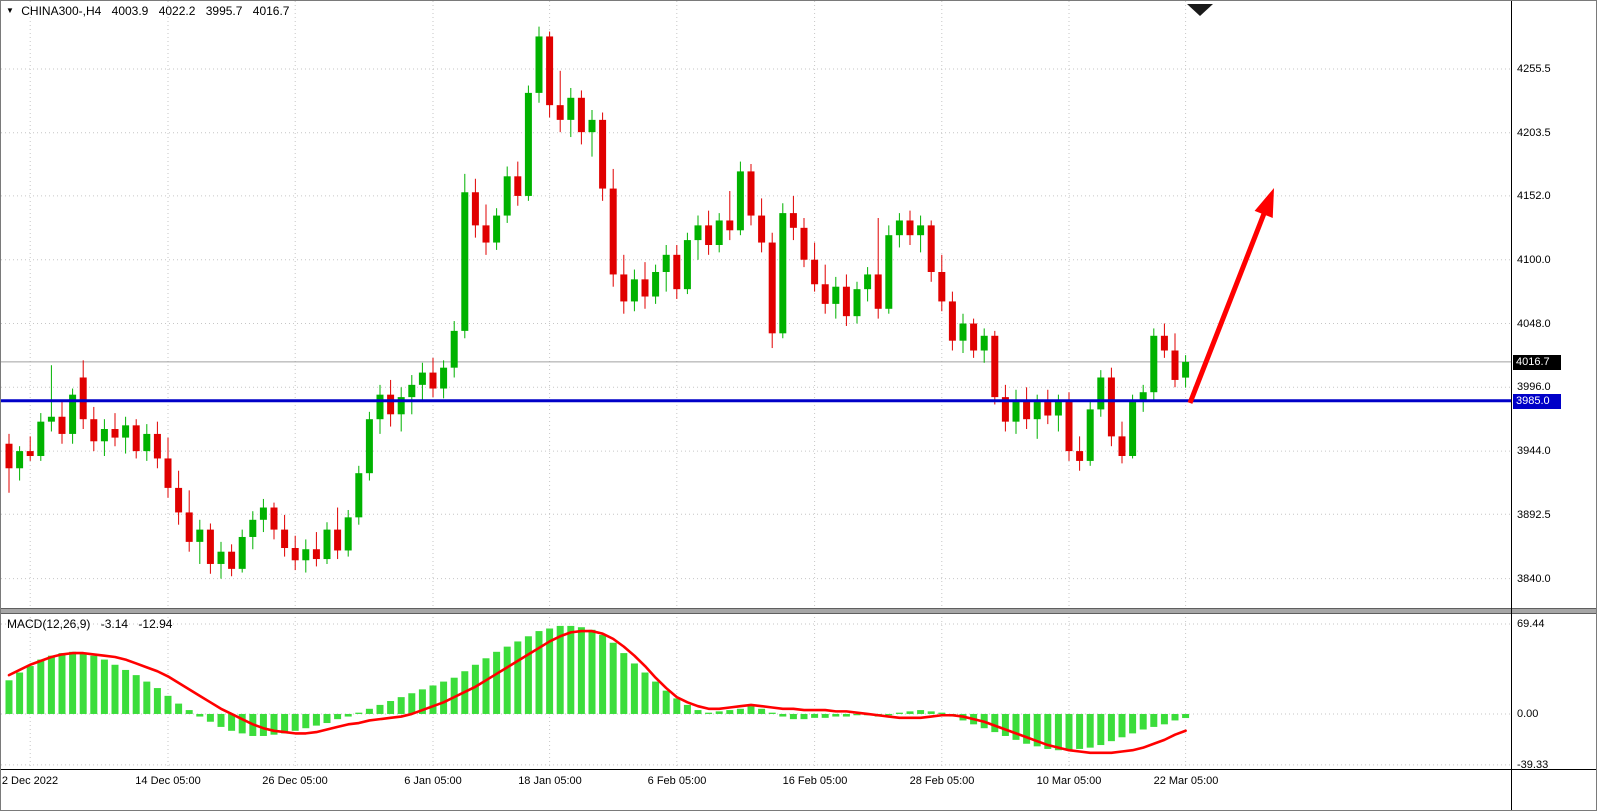  Describe the element at coordinates (1534, 260) in the screenshot. I see `price-tick: 4100.0` at that location.